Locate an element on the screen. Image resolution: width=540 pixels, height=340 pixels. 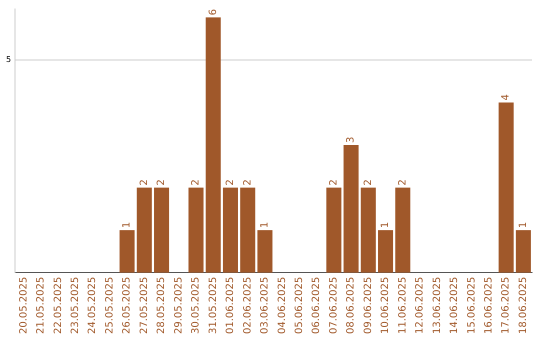
x-tick-label: 06.06.2025 is located at coordinates (316, 305).